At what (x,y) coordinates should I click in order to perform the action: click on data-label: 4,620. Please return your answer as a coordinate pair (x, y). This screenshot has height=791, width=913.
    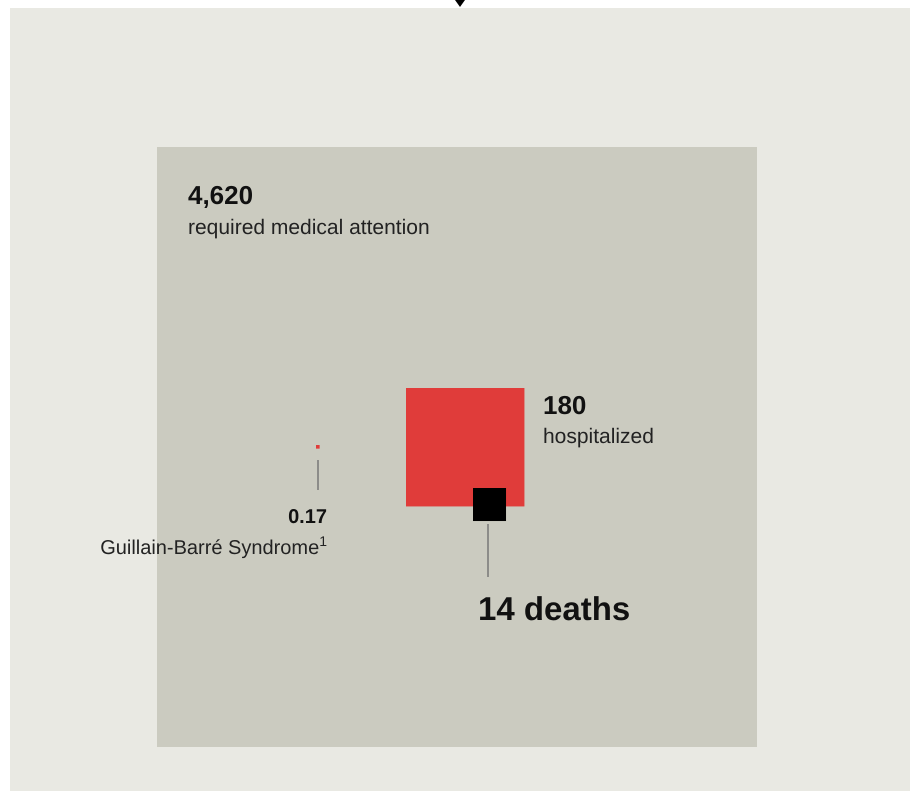
    Looking at the image, I should click on (221, 195).